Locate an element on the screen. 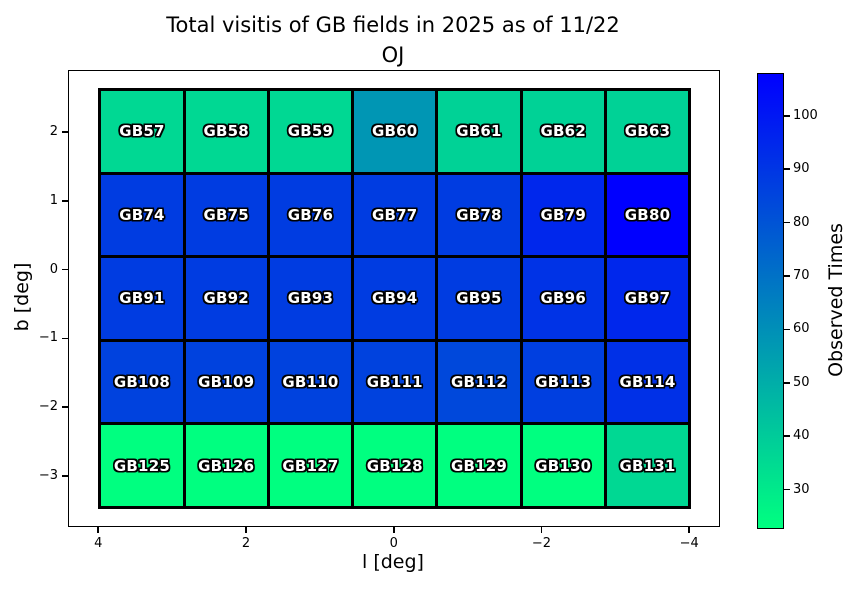 The image size is (852, 590). field-label: GB91 is located at coordinates (142, 298).